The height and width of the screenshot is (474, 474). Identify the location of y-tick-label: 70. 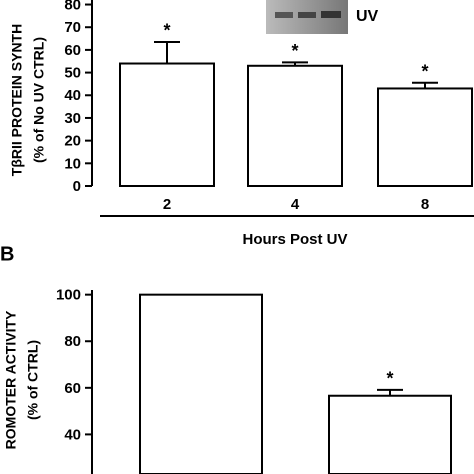
(72, 27).